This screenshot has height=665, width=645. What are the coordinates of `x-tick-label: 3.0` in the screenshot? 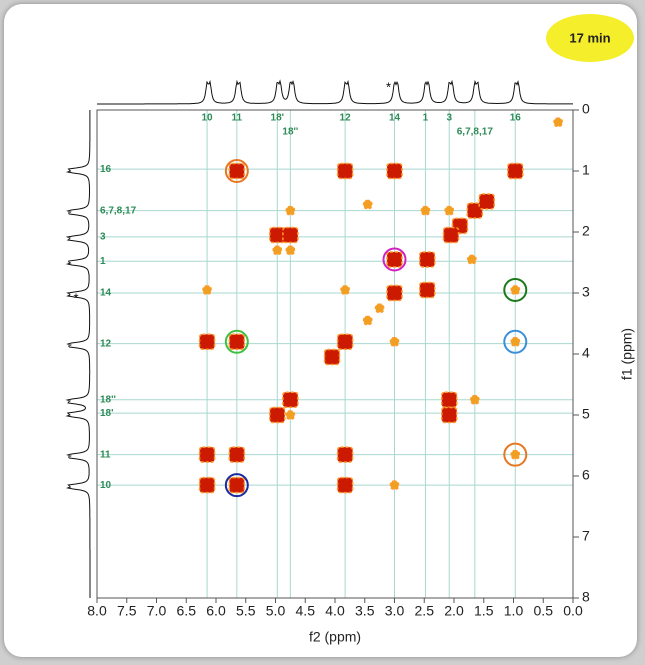 It's located at (395, 611).